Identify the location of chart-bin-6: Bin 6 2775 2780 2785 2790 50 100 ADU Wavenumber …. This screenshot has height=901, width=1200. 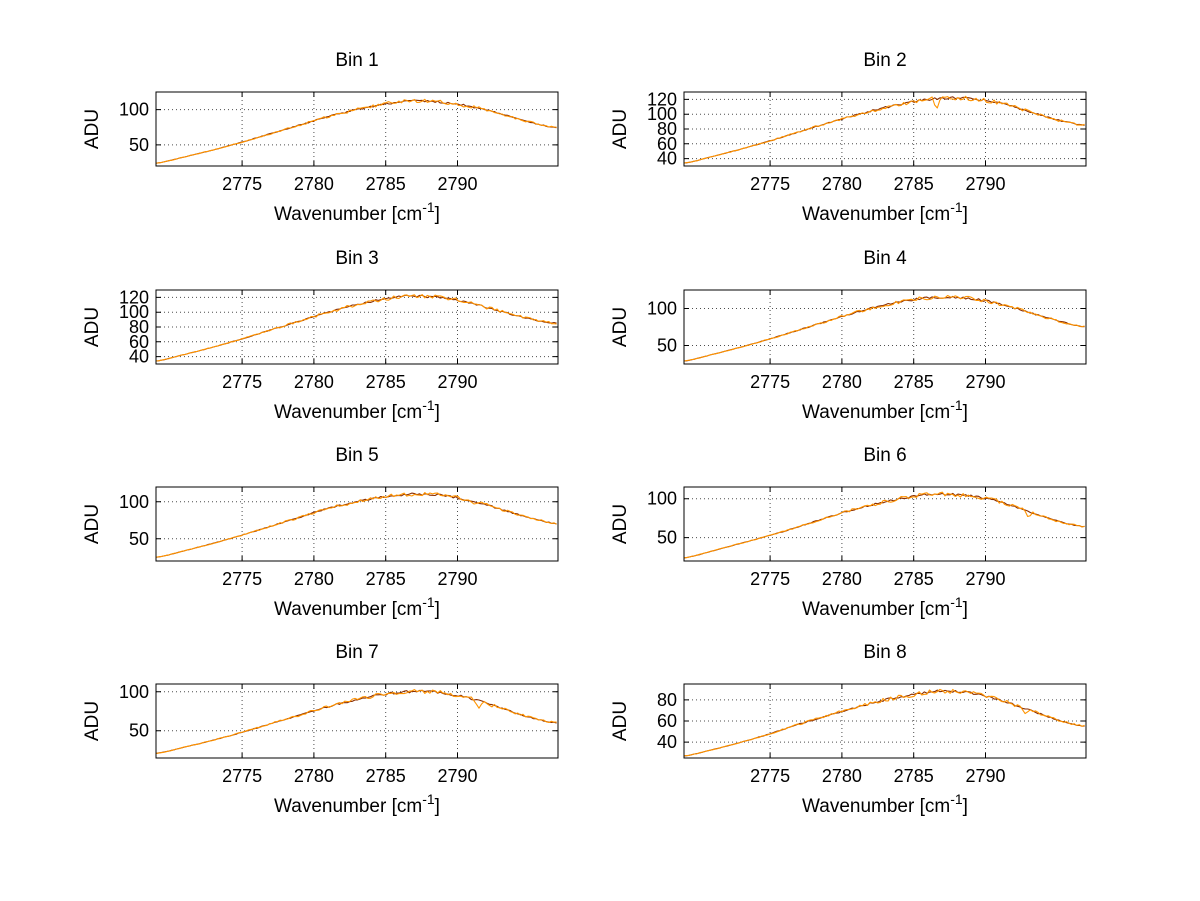
(848, 532).